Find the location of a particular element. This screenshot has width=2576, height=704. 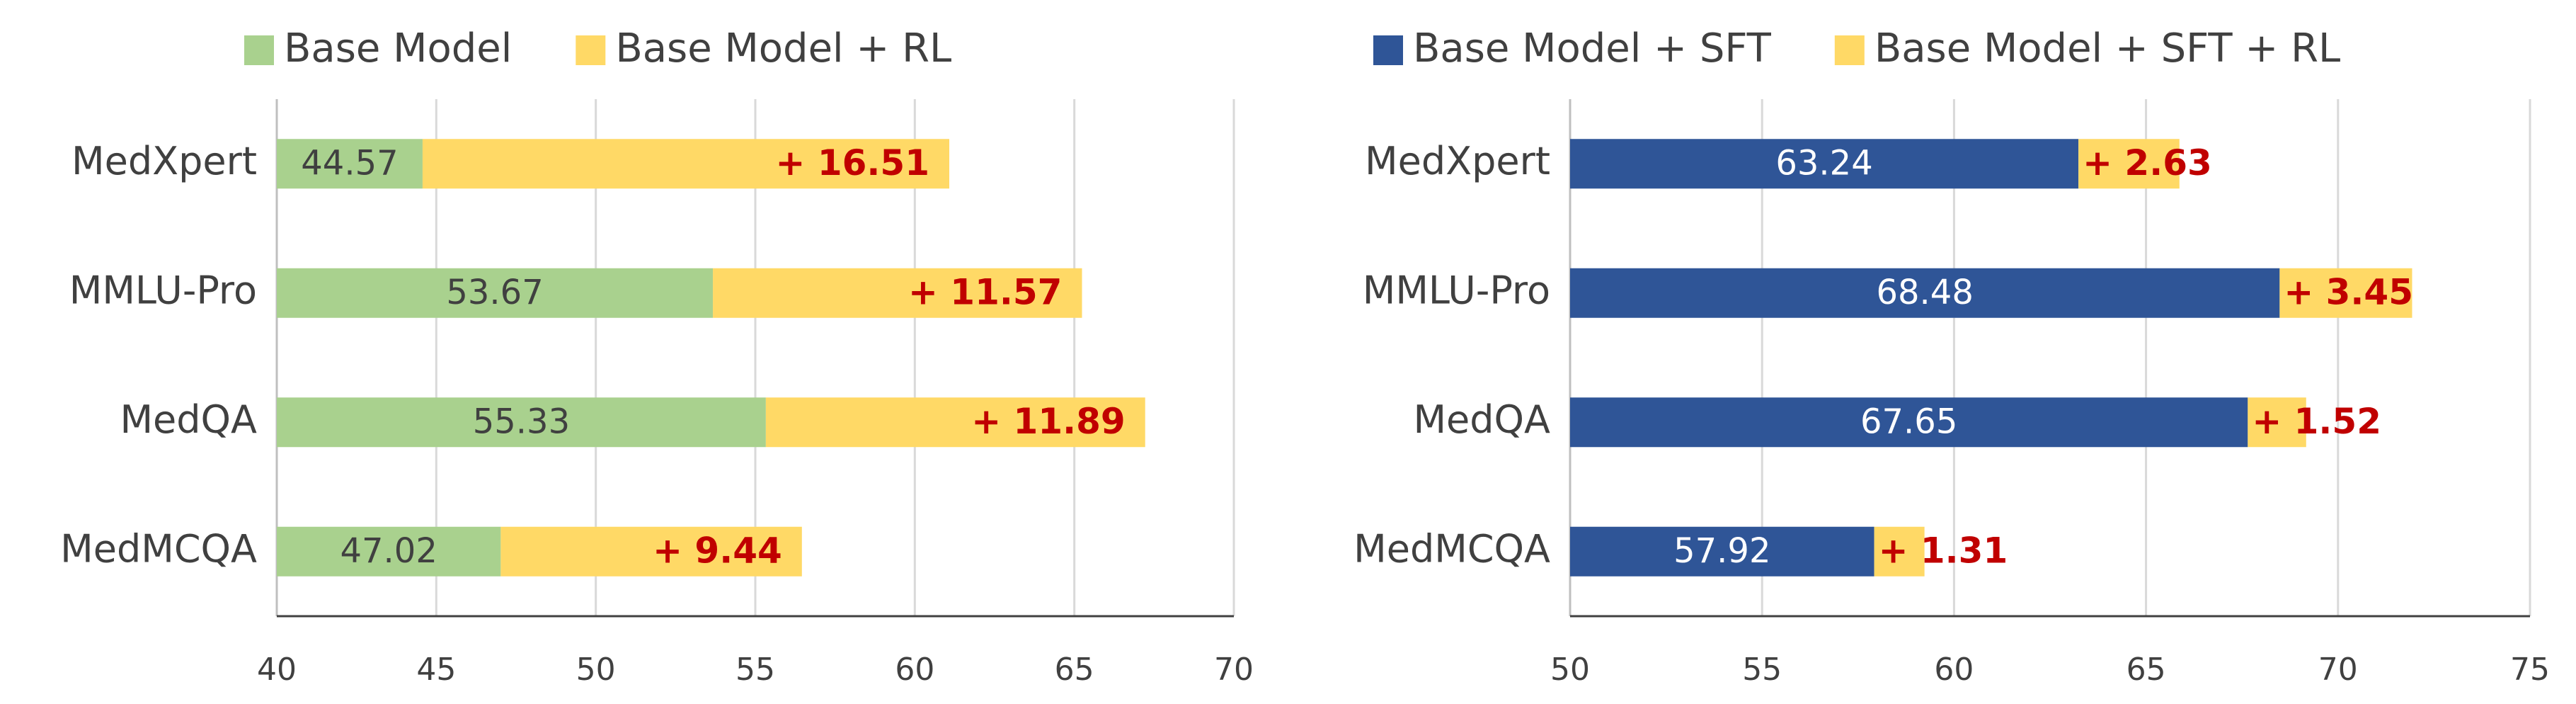

value-label: + 9.44 is located at coordinates (717, 550).